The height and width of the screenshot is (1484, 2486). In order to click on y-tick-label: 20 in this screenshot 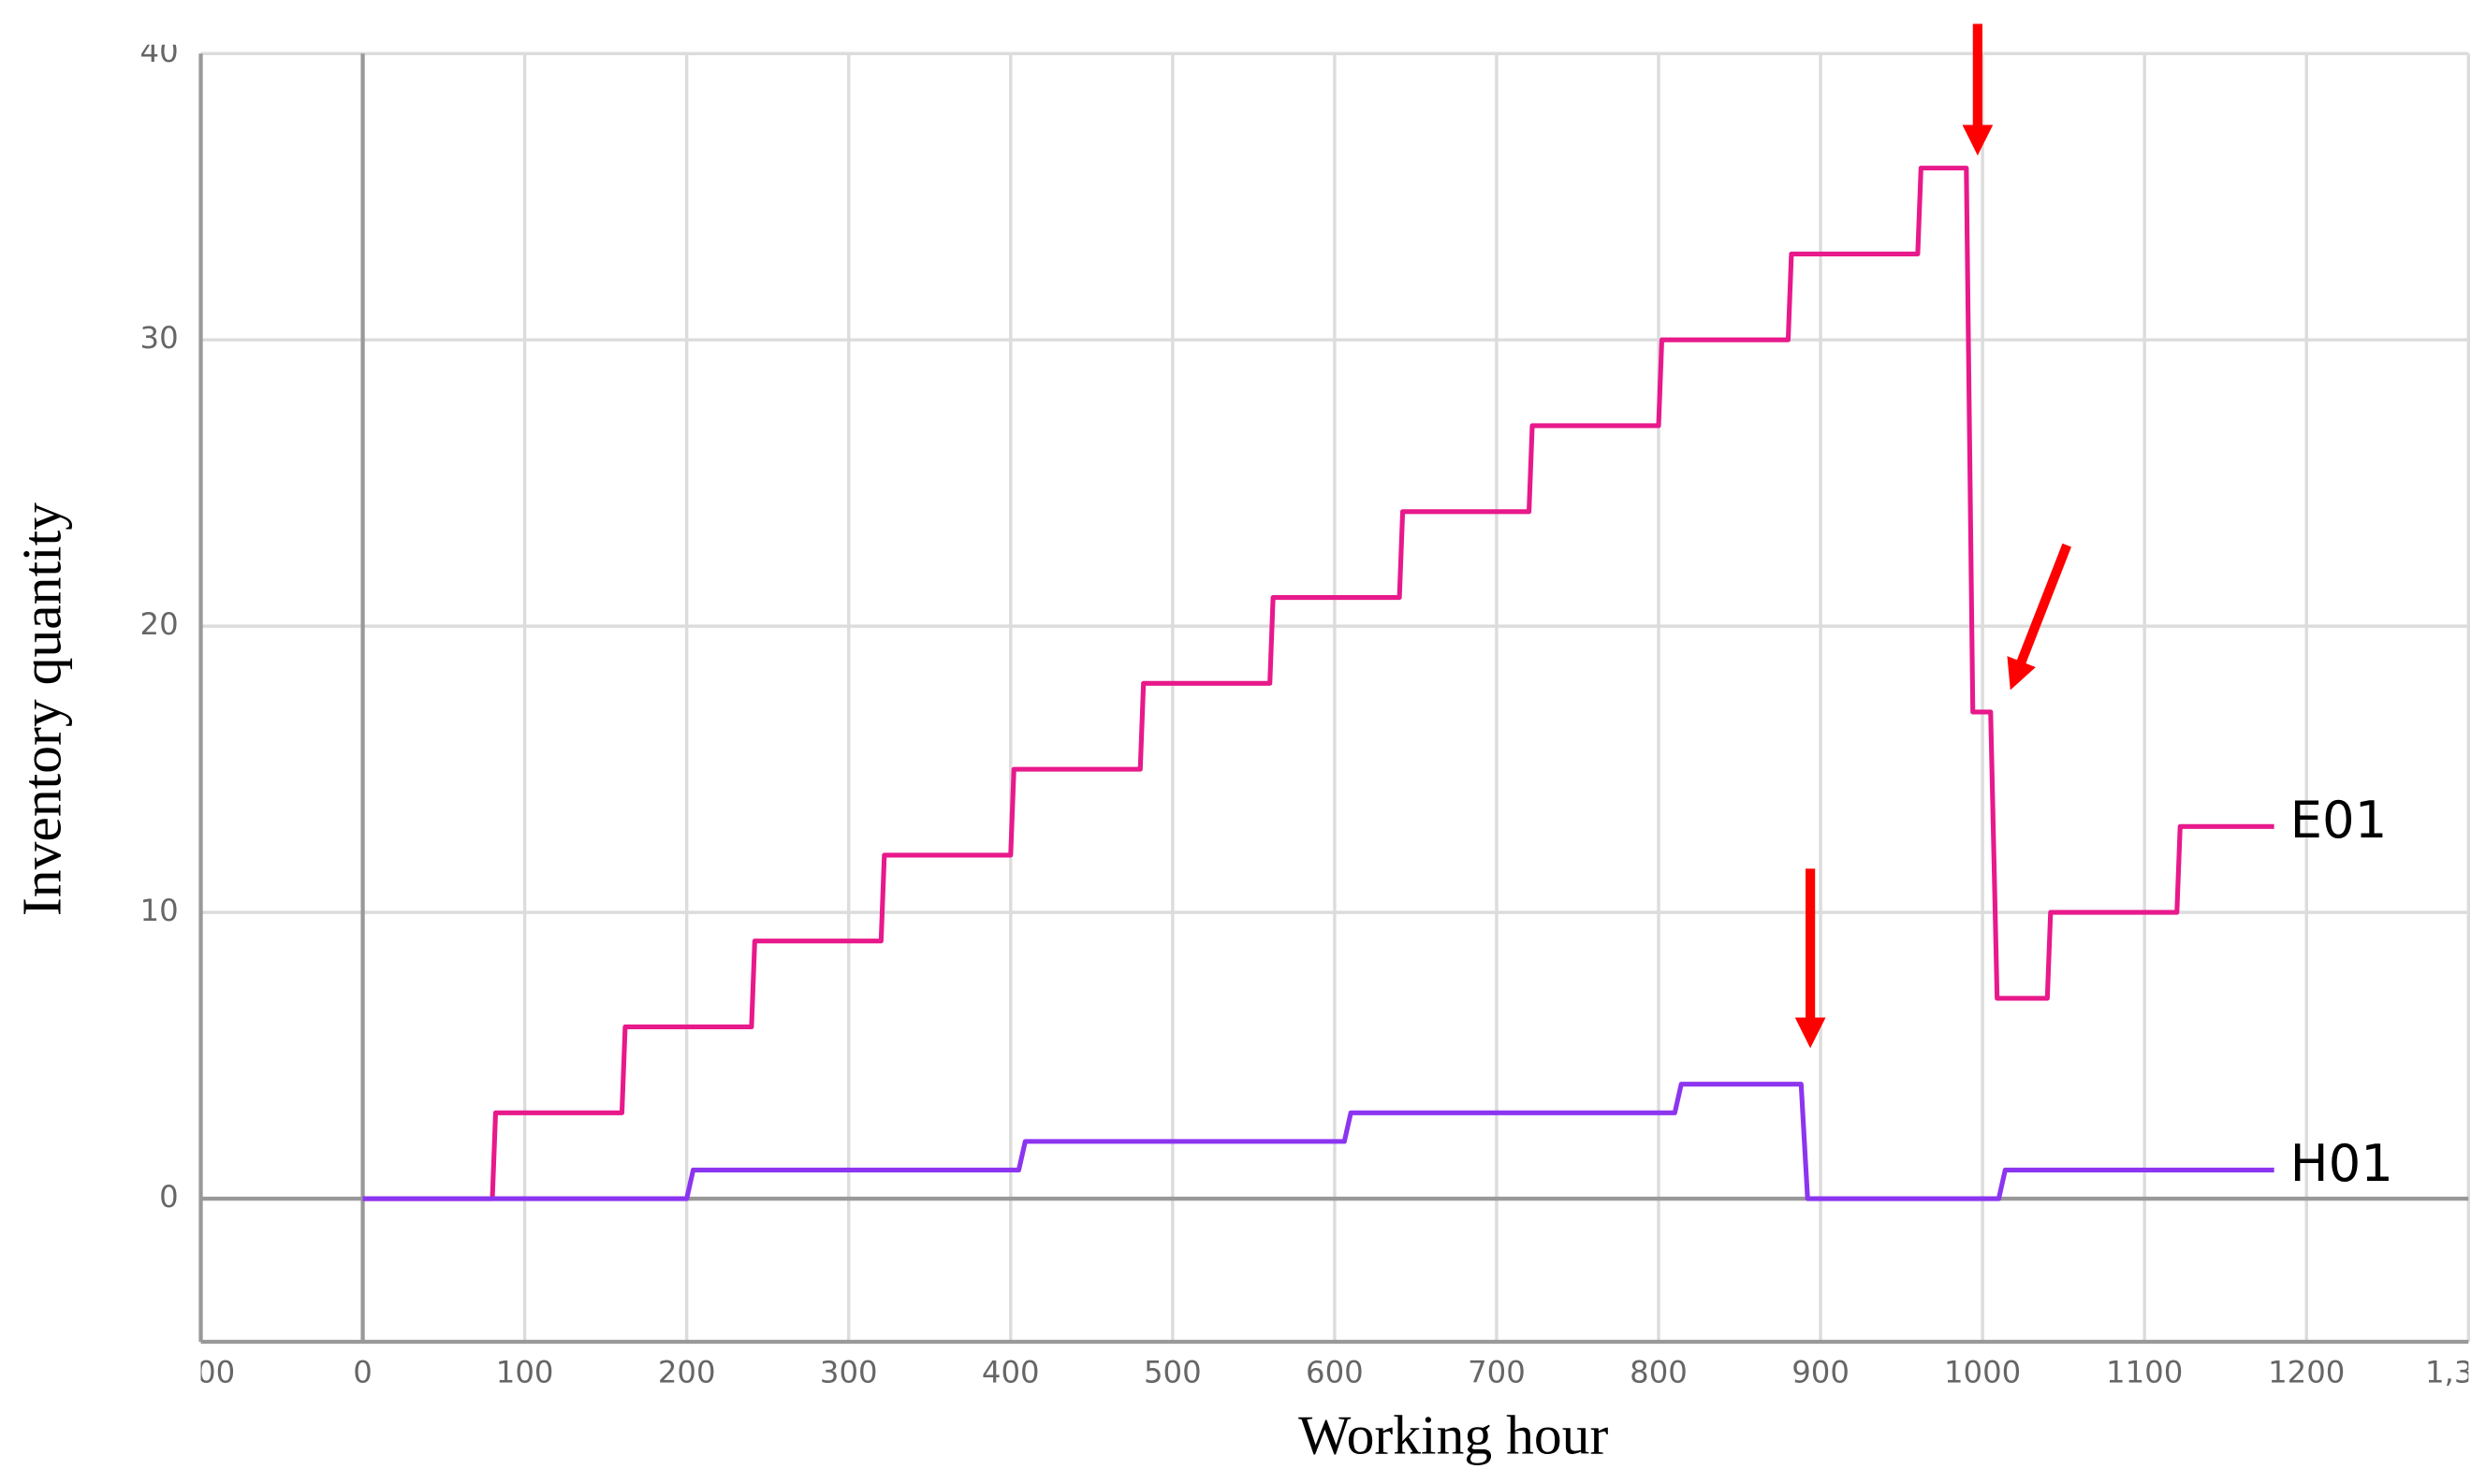, I will do `click(159, 624)`.